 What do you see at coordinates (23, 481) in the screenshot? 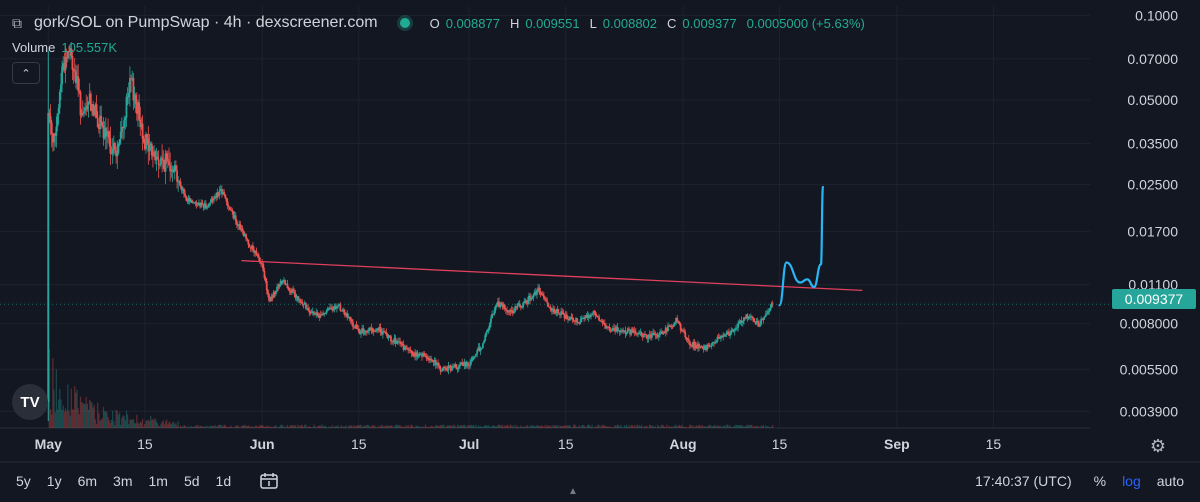
I see `range-5y-button: 5y` at bounding box center [23, 481].